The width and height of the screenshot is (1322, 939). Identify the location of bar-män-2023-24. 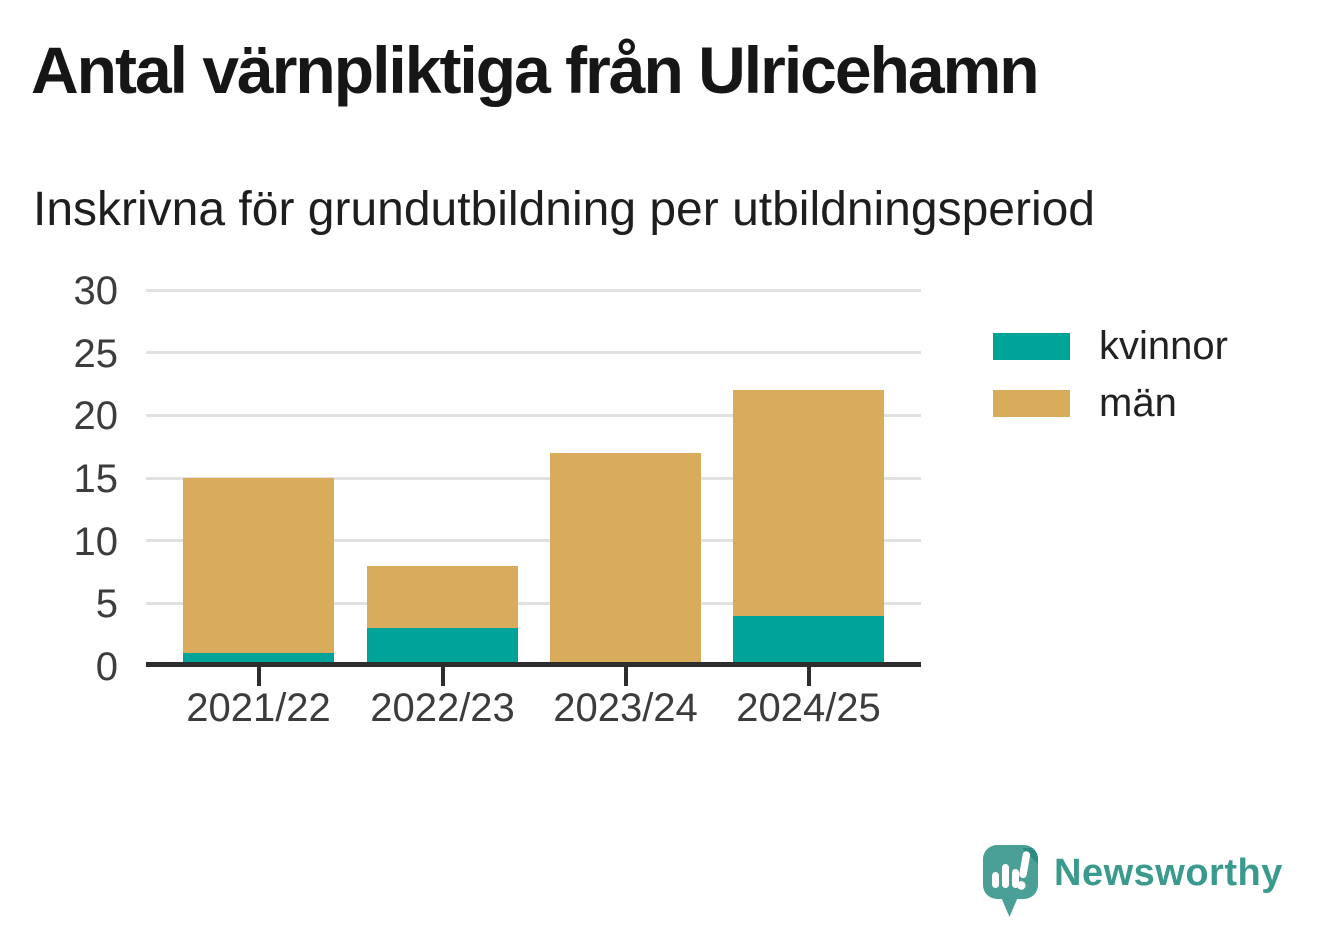
(625, 559).